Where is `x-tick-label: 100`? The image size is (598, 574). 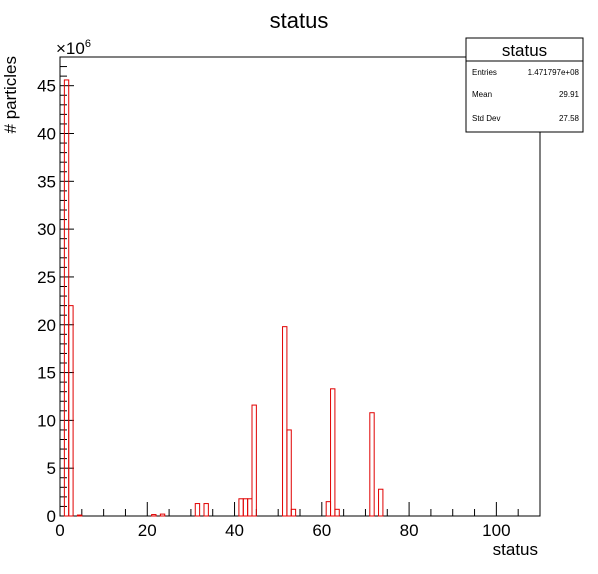
x-tick-label: 100 is located at coordinates (496, 530).